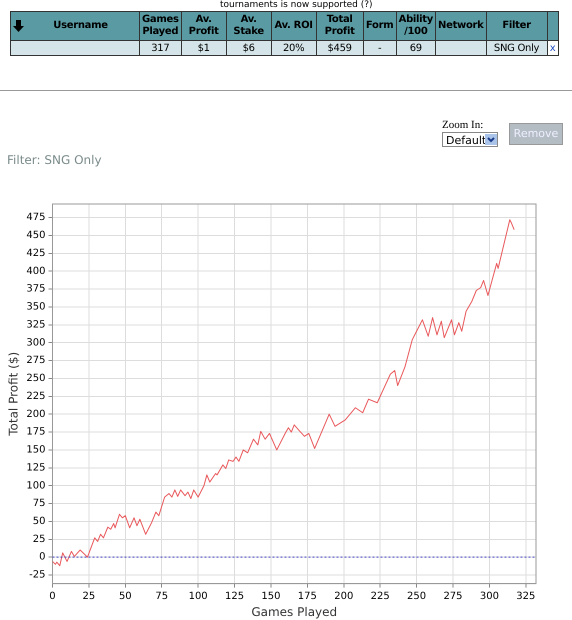  Describe the element at coordinates (489, 596) in the screenshot. I see `x-tick-label: 300` at that location.